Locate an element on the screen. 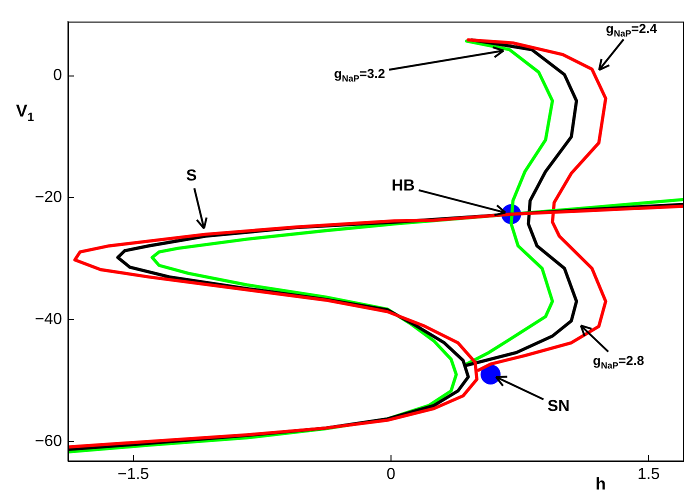 This screenshot has width=693, height=496. x-tick-label: 0 is located at coordinates (391, 475).